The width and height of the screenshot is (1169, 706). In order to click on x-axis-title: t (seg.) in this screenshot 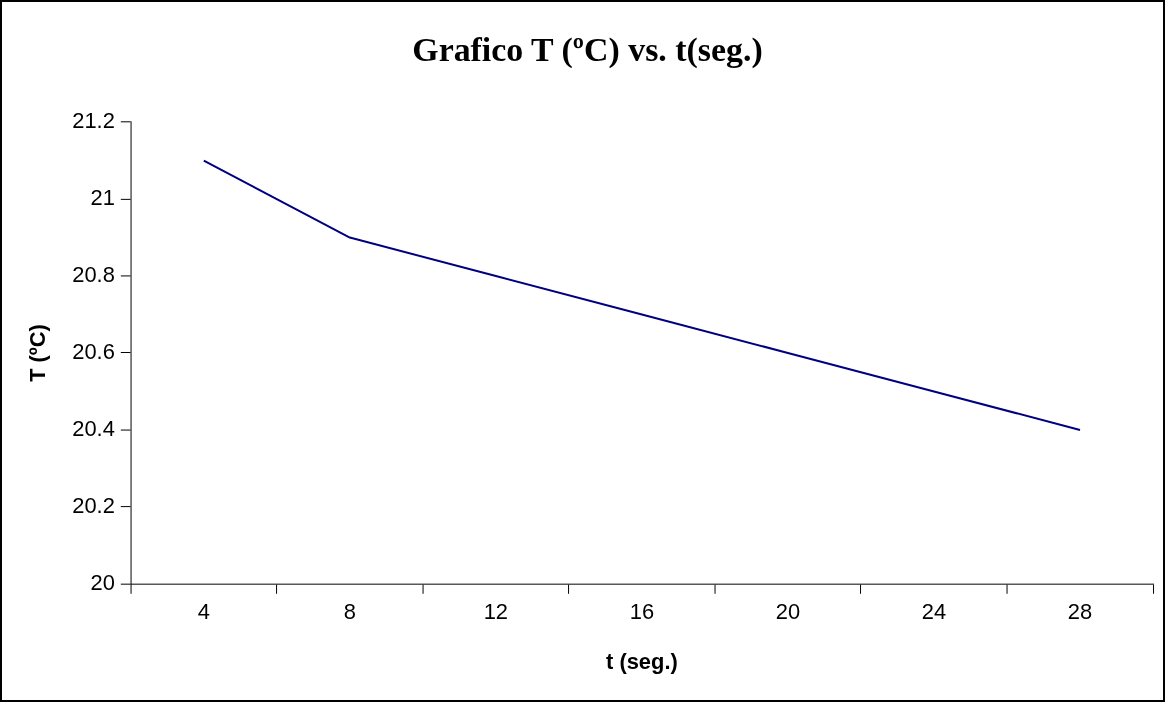, I will do `click(642, 662)`.